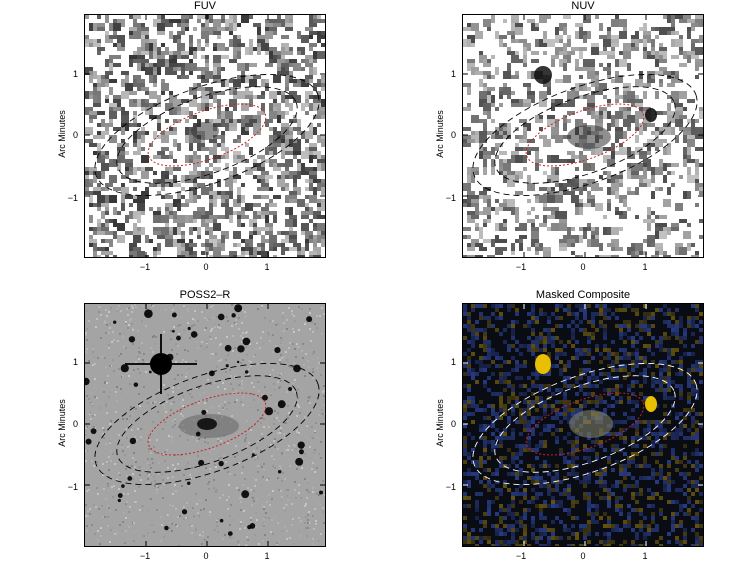 The height and width of the screenshot is (576, 756). I want to click on panel-title: POSS2–R, so click(205, 295).